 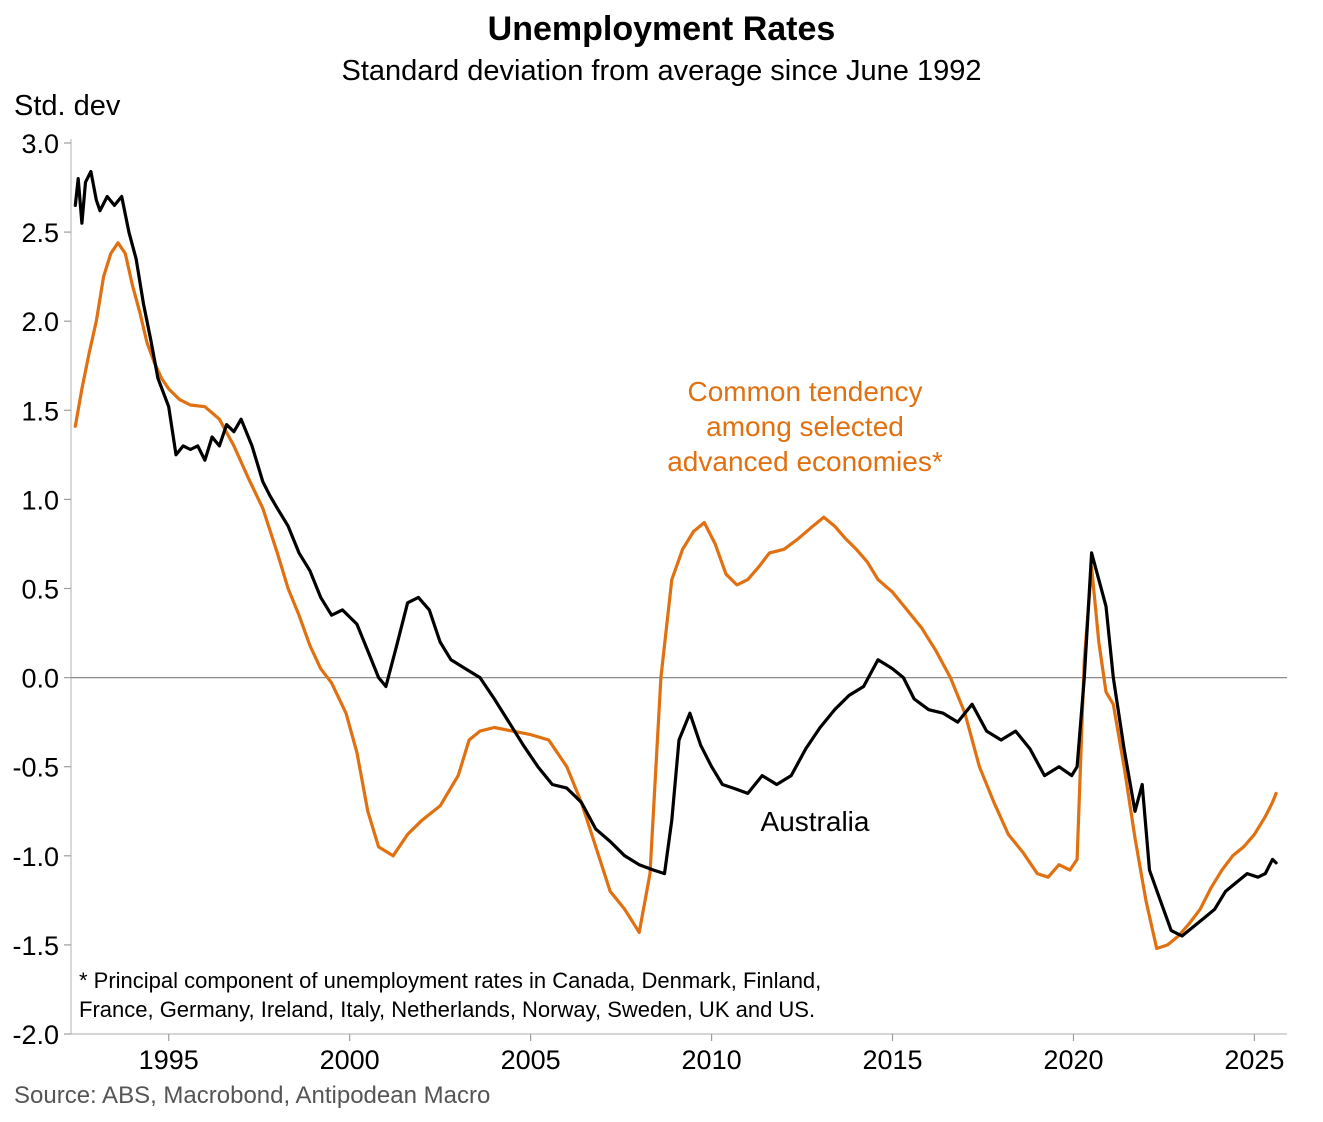 I want to click on y-tick-label: 2.5, so click(x=40, y=233).